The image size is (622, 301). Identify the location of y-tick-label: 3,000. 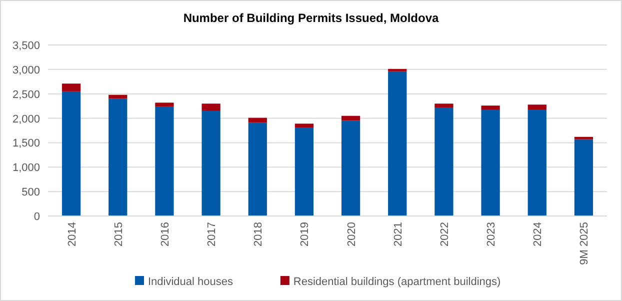
(26, 70).